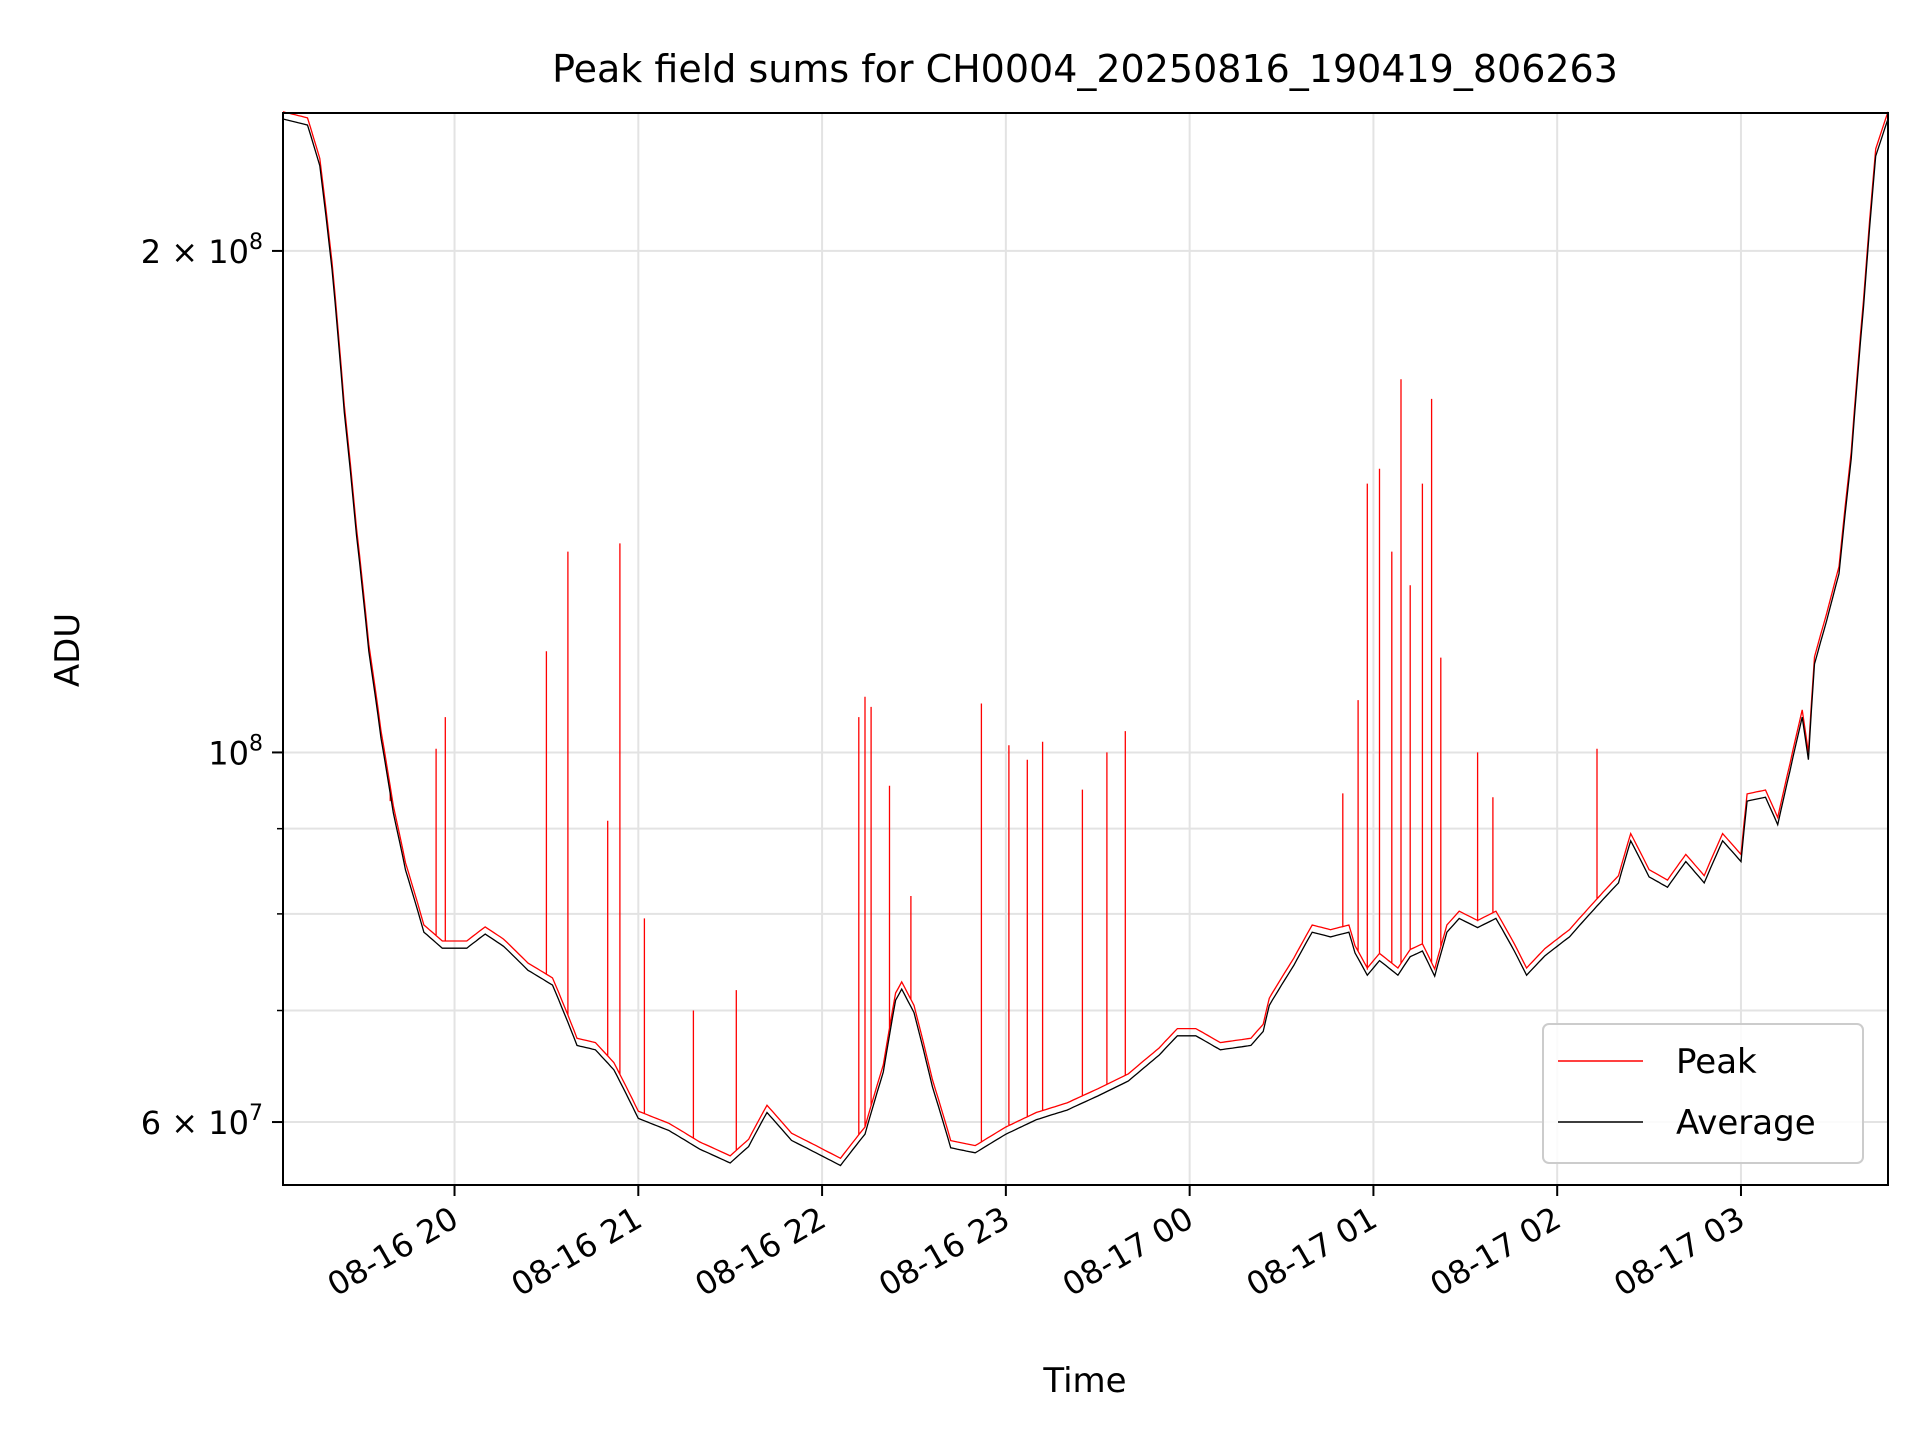 This screenshot has width=1920, height=1440. I want to click on legend-label-peak: Peak, so click(1716, 1062).